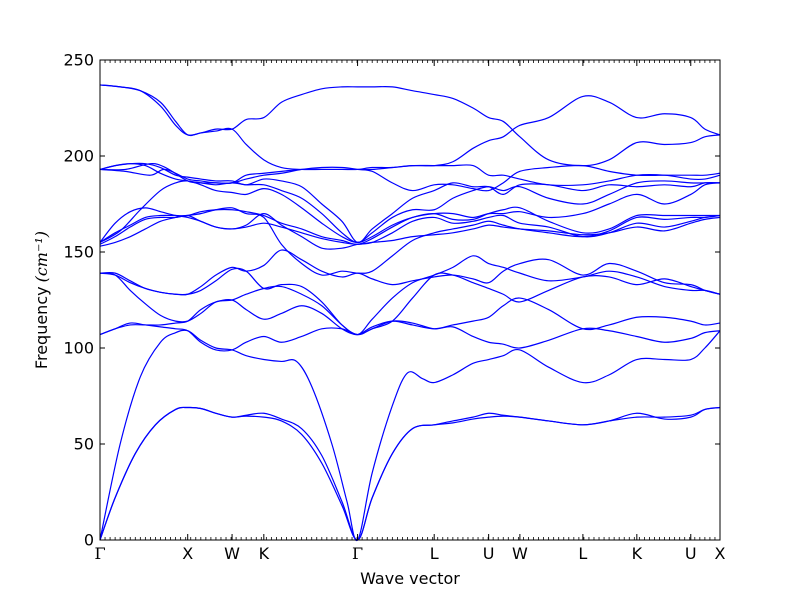  Describe the element at coordinates (41, 327) in the screenshot. I see `y-axis-label-text: Frequency` at that location.